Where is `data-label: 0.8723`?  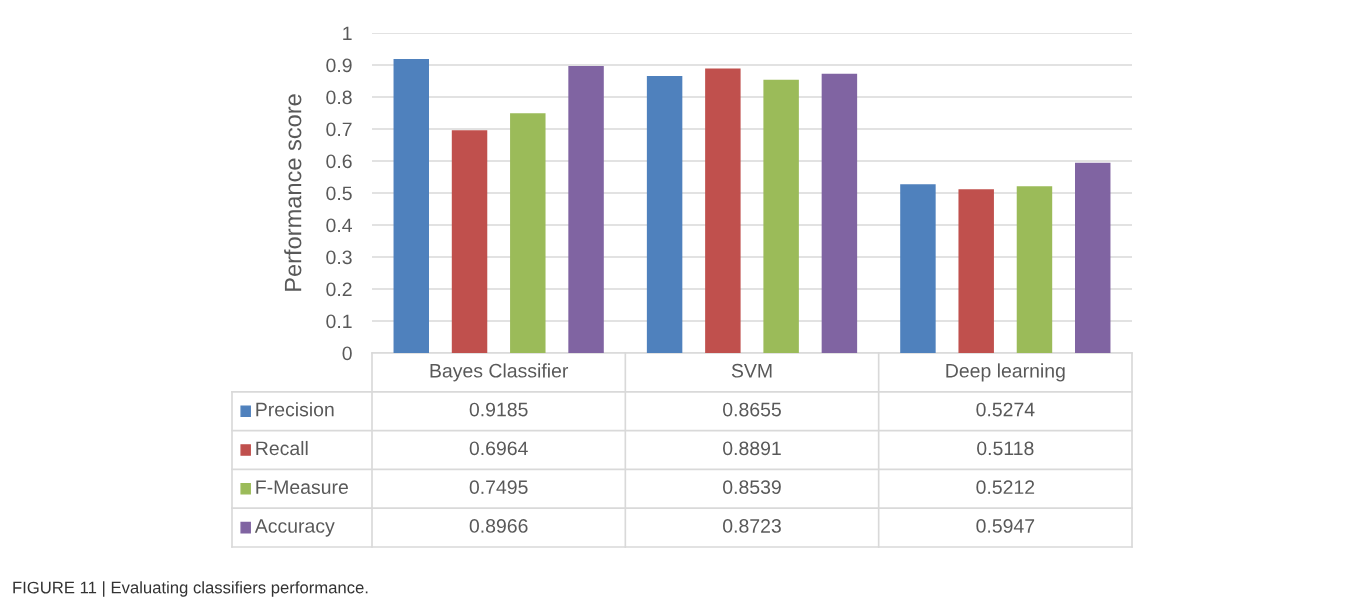
data-label: 0.8723 is located at coordinates (752, 526).